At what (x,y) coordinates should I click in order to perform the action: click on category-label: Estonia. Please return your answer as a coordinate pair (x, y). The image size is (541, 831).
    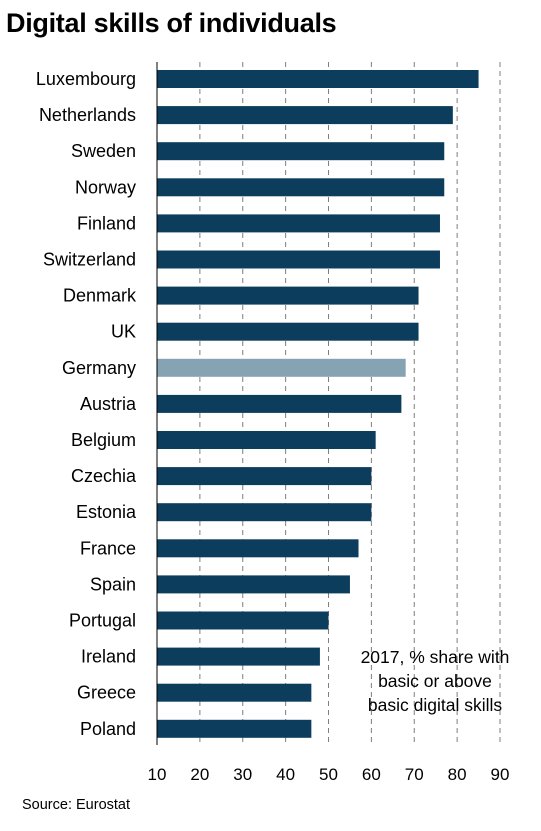
    Looking at the image, I should click on (106, 512).